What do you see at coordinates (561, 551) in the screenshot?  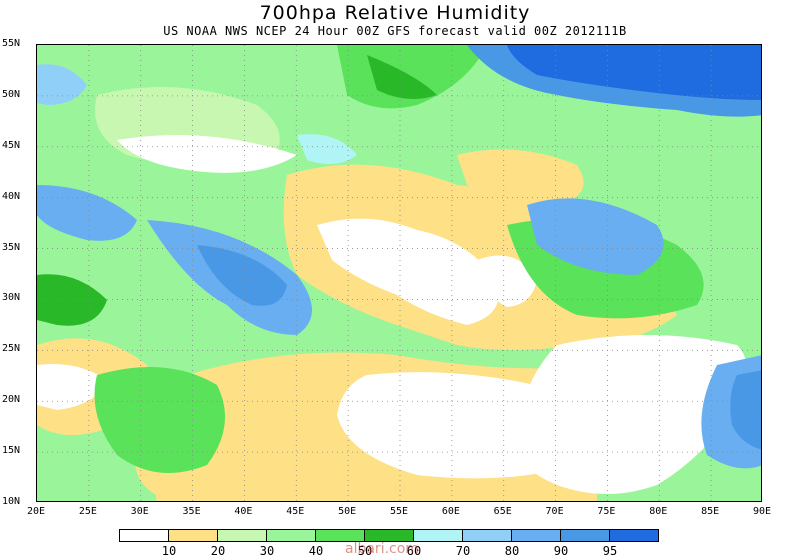 I see `colorbar-label: 90` at bounding box center [561, 551].